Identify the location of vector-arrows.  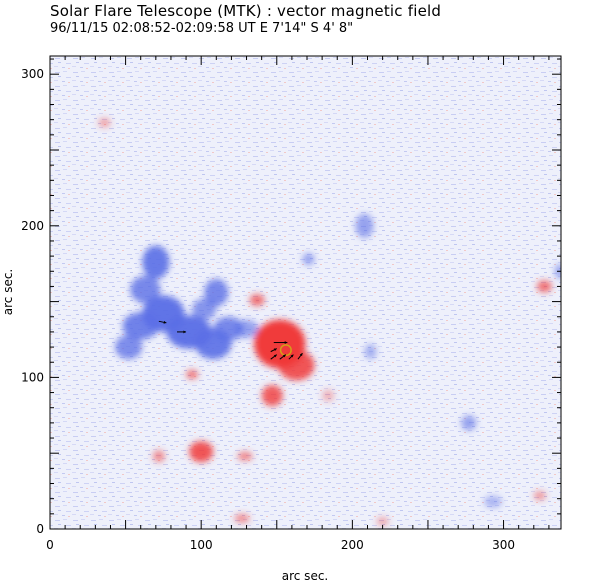
(230, 340).